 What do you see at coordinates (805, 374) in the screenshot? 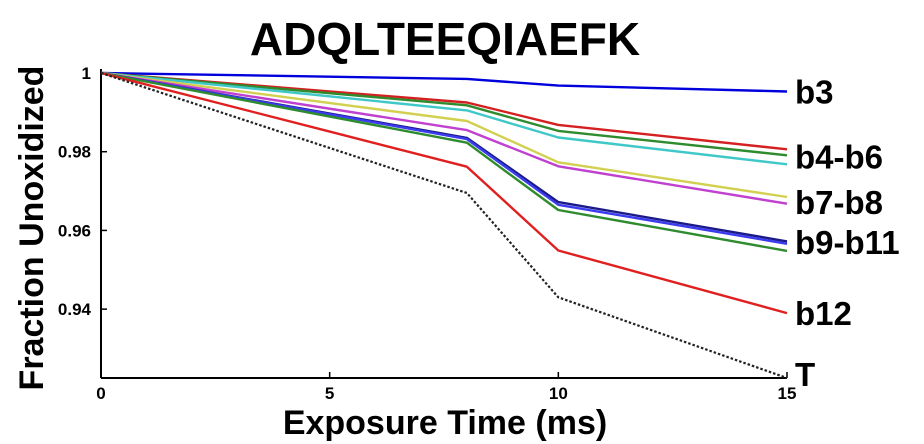
I see `series-label: T` at bounding box center [805, 374].